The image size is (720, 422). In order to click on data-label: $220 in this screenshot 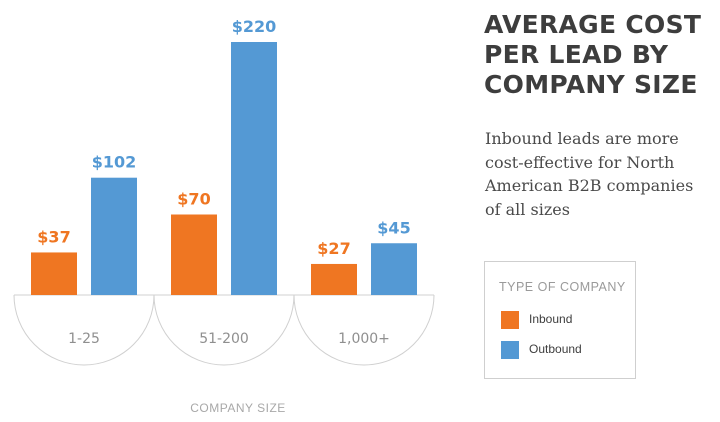, I will do `click(254, 26)`.